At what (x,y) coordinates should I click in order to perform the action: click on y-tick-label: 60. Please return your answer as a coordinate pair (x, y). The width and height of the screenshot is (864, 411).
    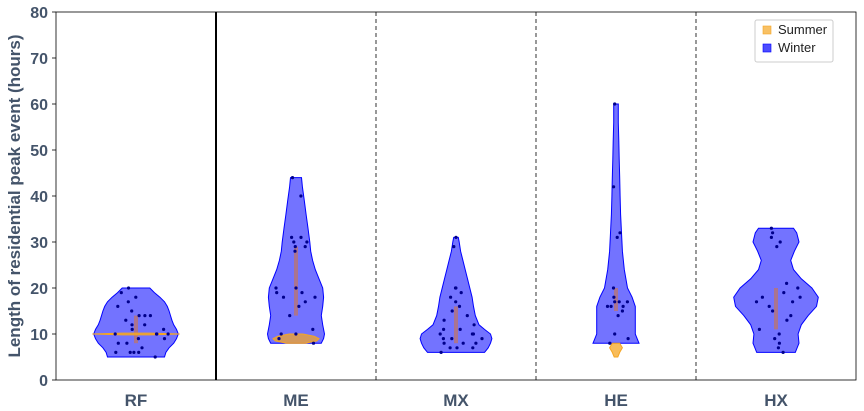
    Looking at the image, I should click on (39, 105).